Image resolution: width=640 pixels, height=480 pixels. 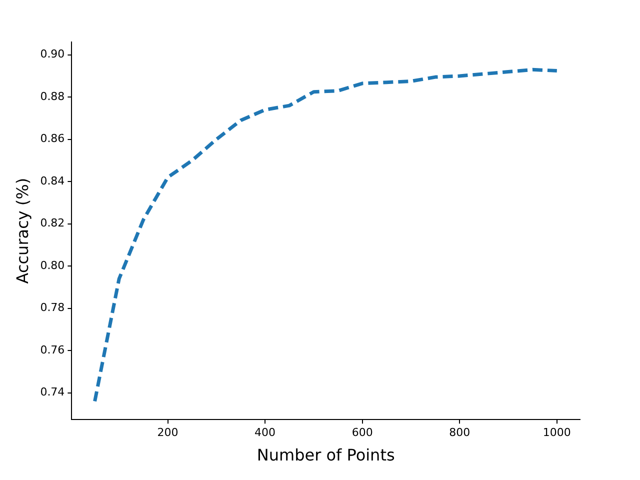 What do you see at coordinates (265, 433) in the screenshot?
I see `x-tick-label: 400` at bounding box center [265, 433].